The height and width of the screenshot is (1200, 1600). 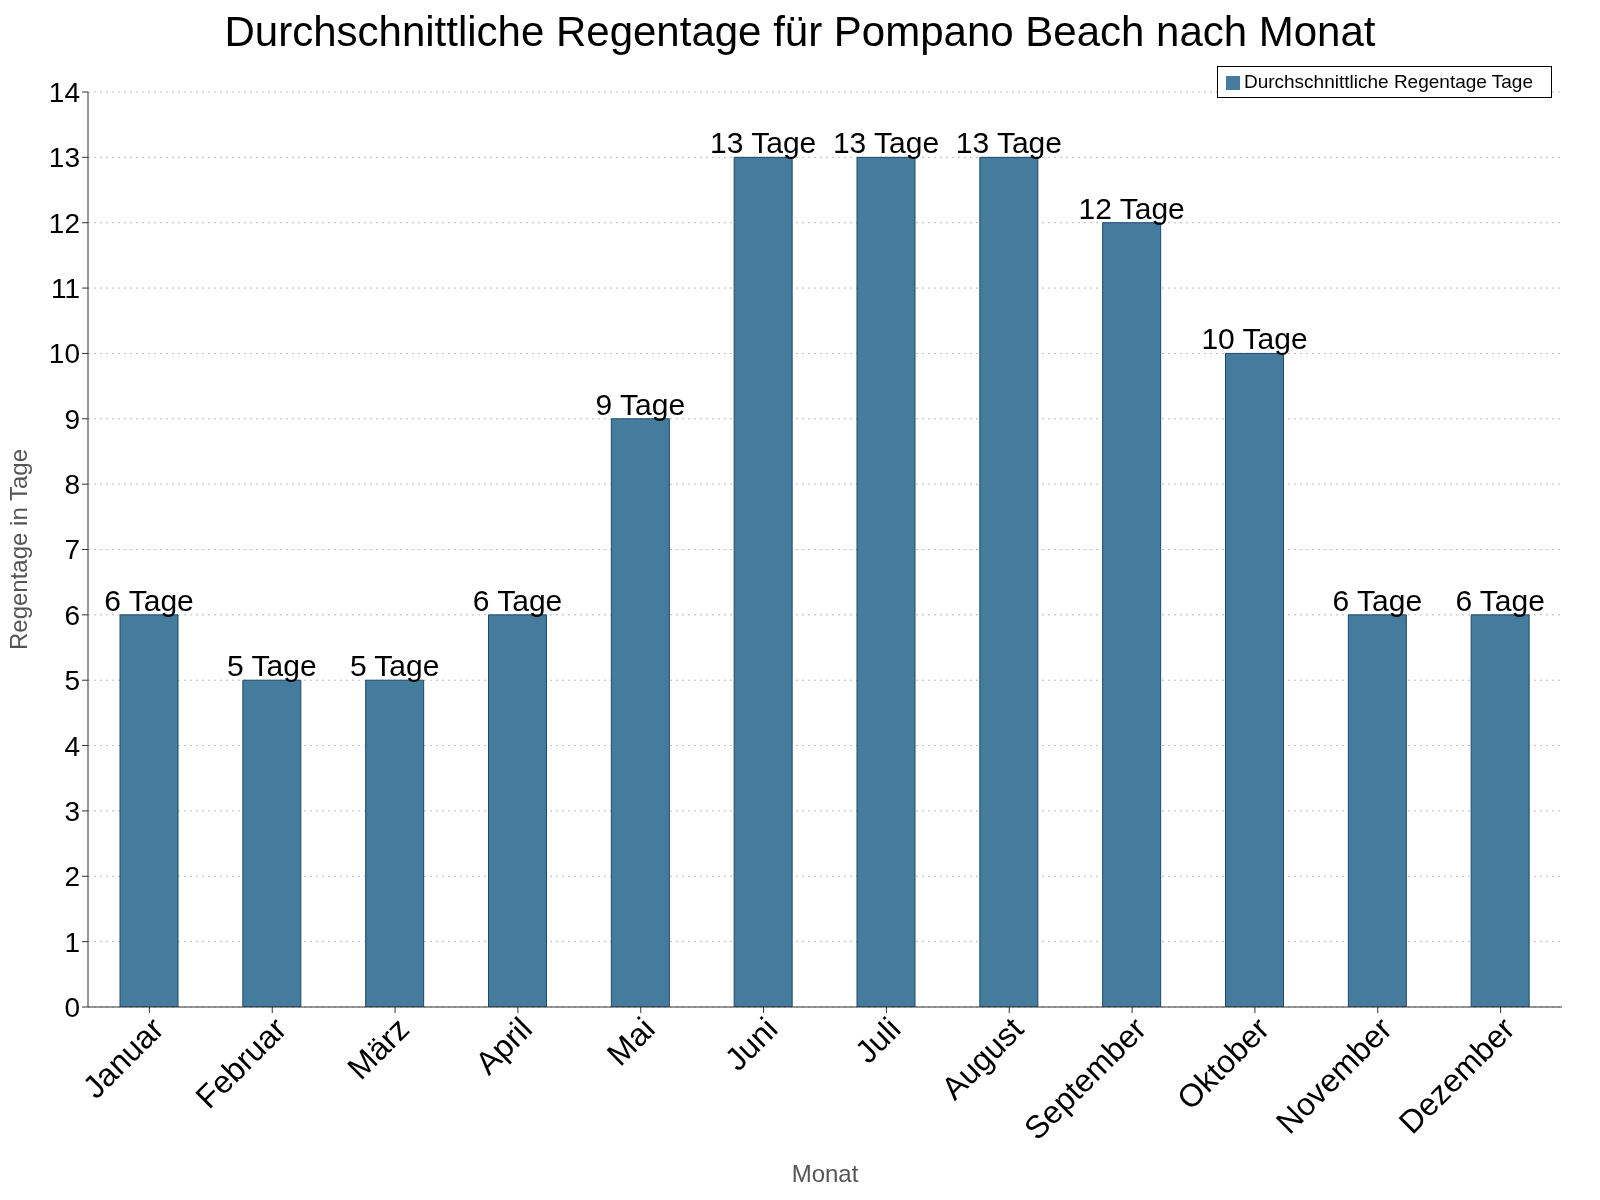 What do you see at coordinates (630, 1041) in the screenshot?
I see `x-tick-label: Mai` at bounding box center [630, 1041].